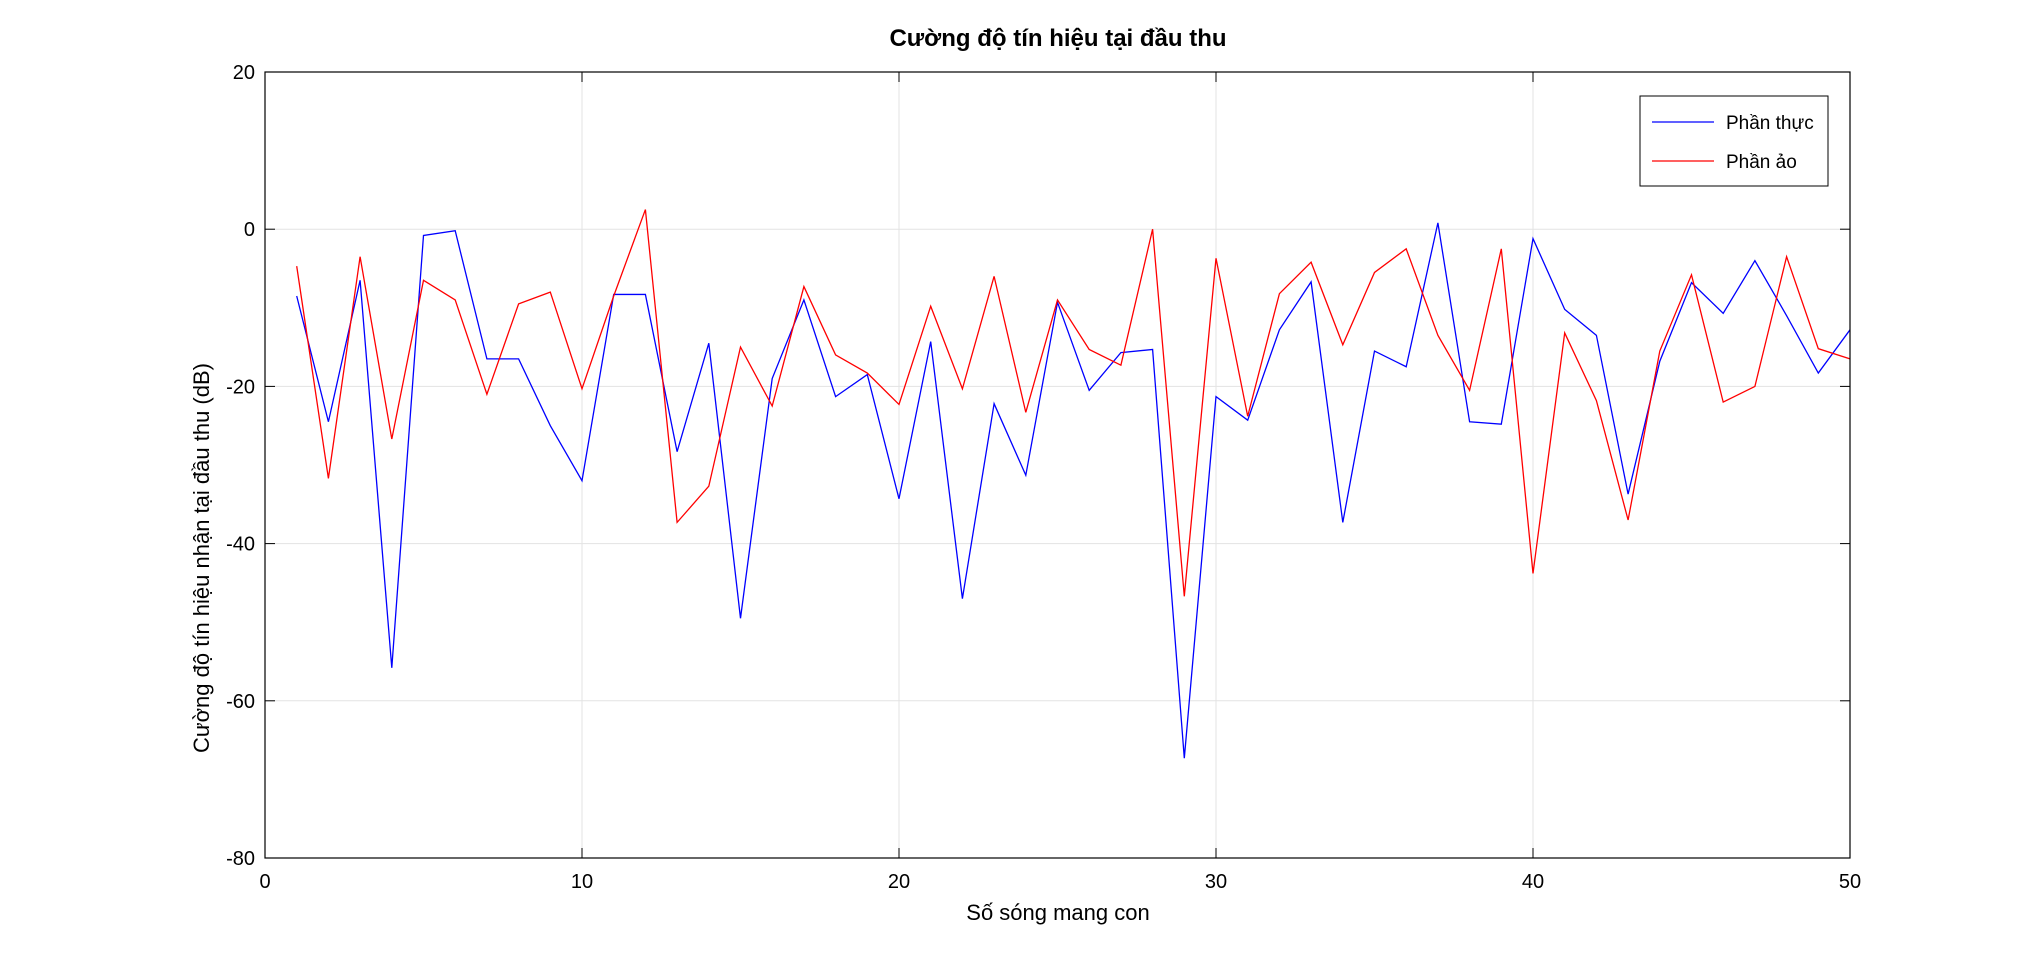  What do you see at coordinates (899, 882) in the screenshot?
I see `x-tick-label: 20` at bounding box center [899, 882].